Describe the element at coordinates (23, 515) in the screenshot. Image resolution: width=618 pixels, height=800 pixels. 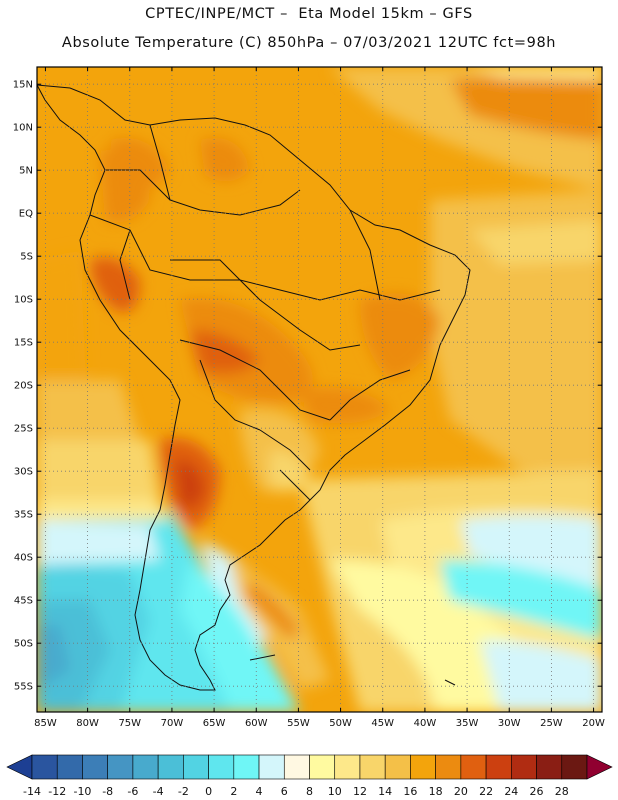
I see `lat-label: 35S` at that location.